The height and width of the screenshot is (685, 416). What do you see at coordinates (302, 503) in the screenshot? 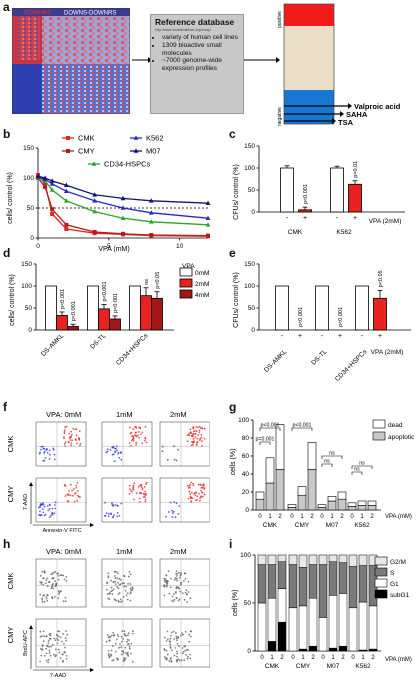
I see `g-bar-apoptotic` at bounding box center [302, 503].